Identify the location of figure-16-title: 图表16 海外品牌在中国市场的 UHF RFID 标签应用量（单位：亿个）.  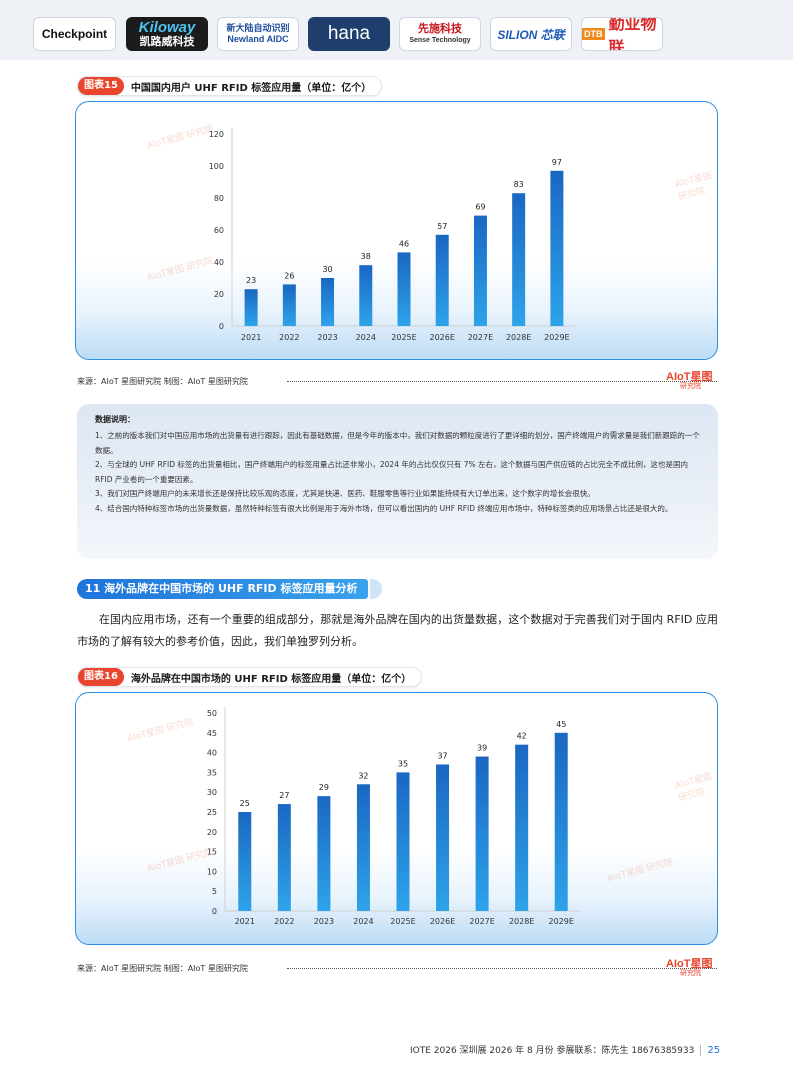
(250, 677).